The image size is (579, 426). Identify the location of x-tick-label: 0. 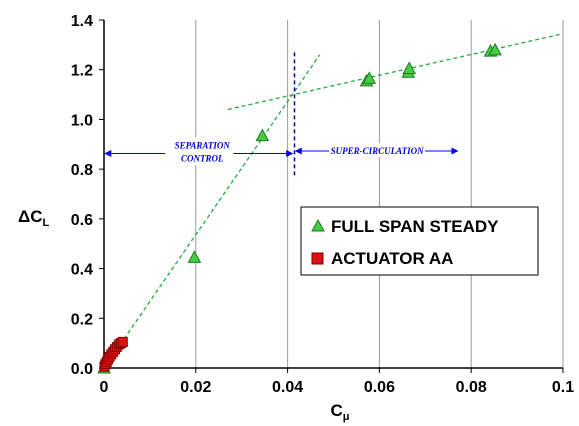
(104, 387).